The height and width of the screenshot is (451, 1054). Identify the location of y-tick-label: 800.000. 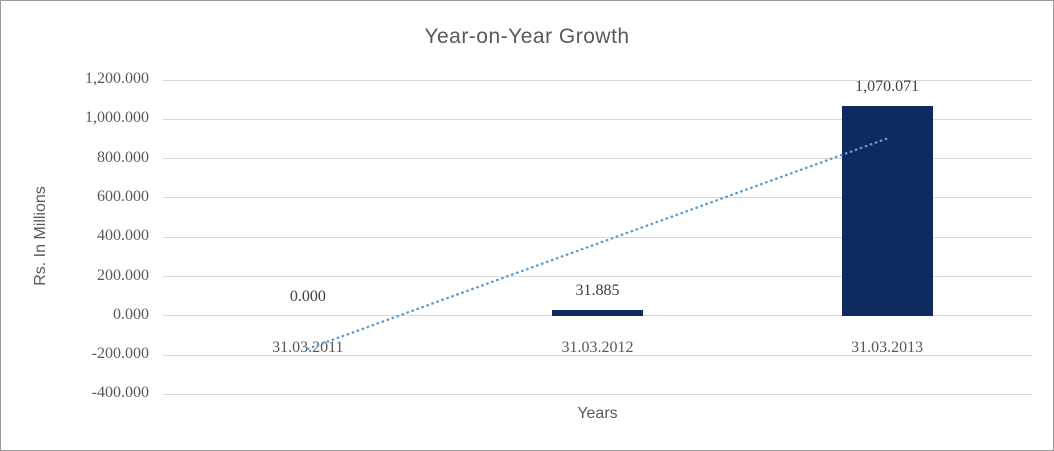
(123, 157).